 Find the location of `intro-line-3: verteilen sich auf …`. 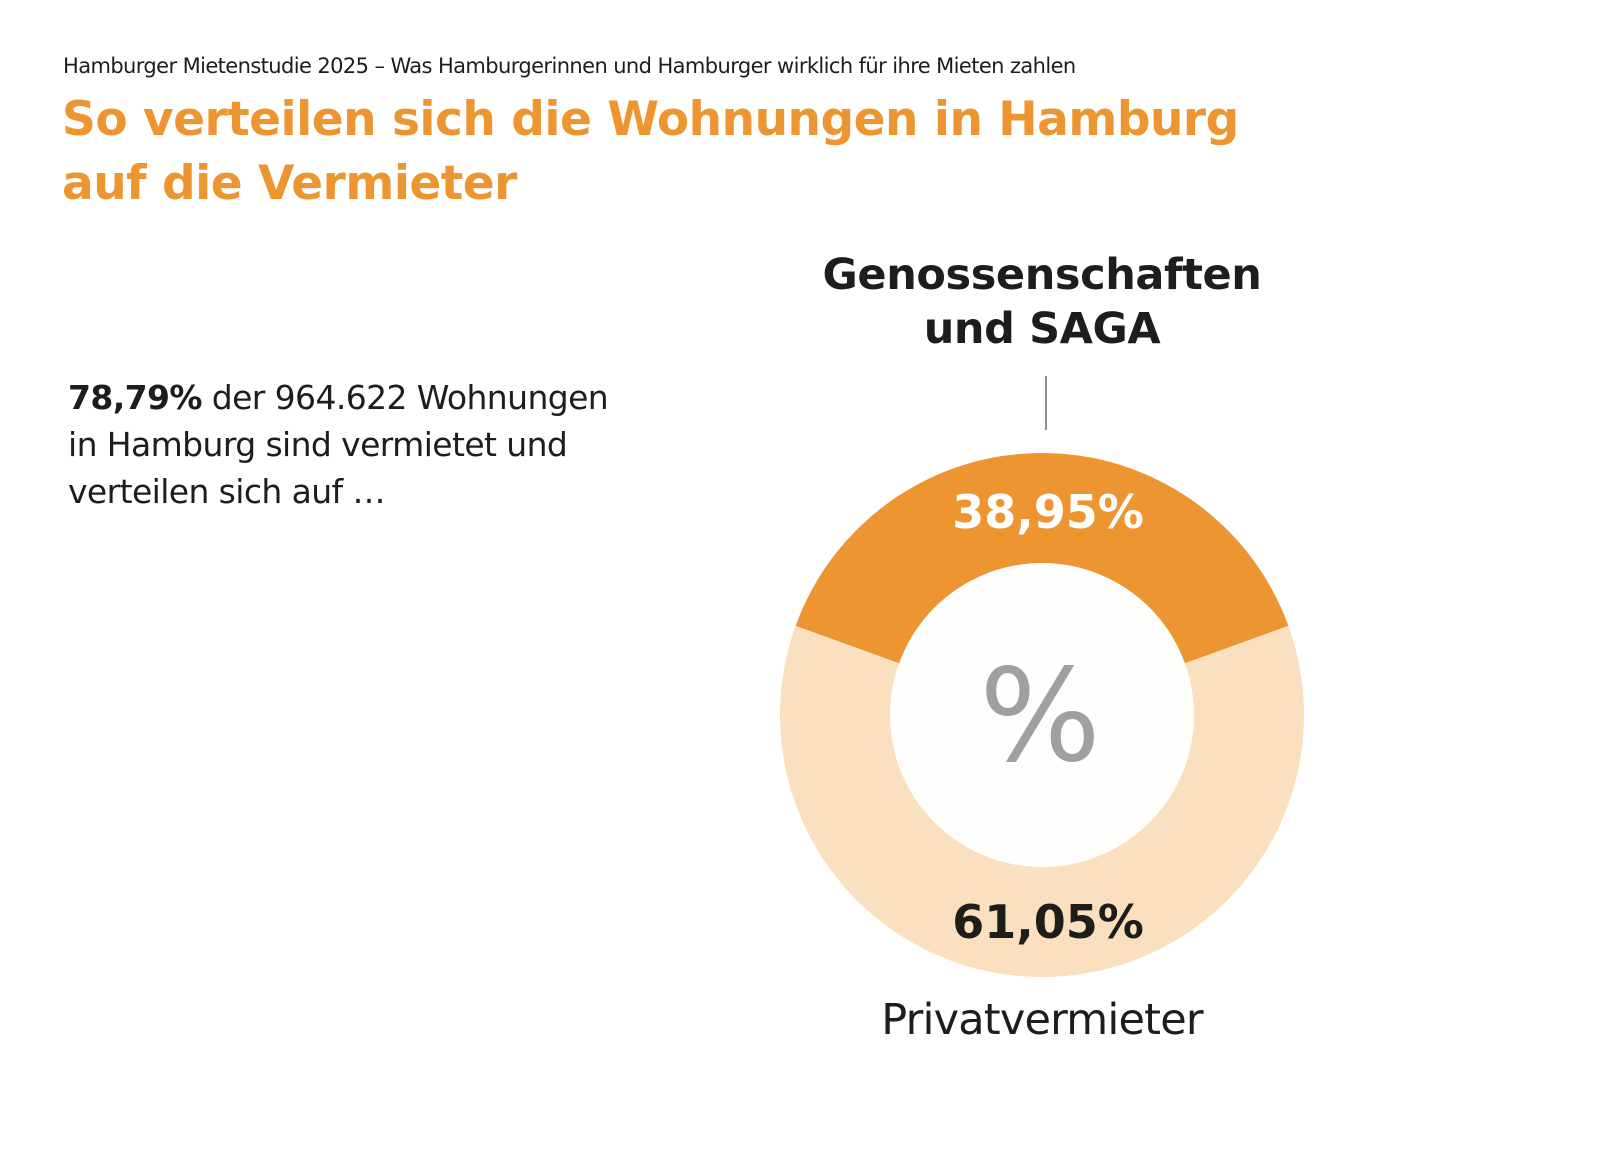

intro-line-3: verteilen sich auf … is located at coordinates (226, 491).